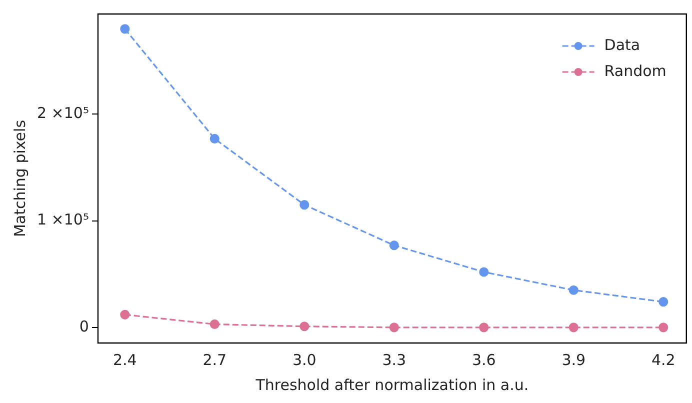 The image size is (692, 403). I want to click on y-tick-label: 0, so click(84, 326).